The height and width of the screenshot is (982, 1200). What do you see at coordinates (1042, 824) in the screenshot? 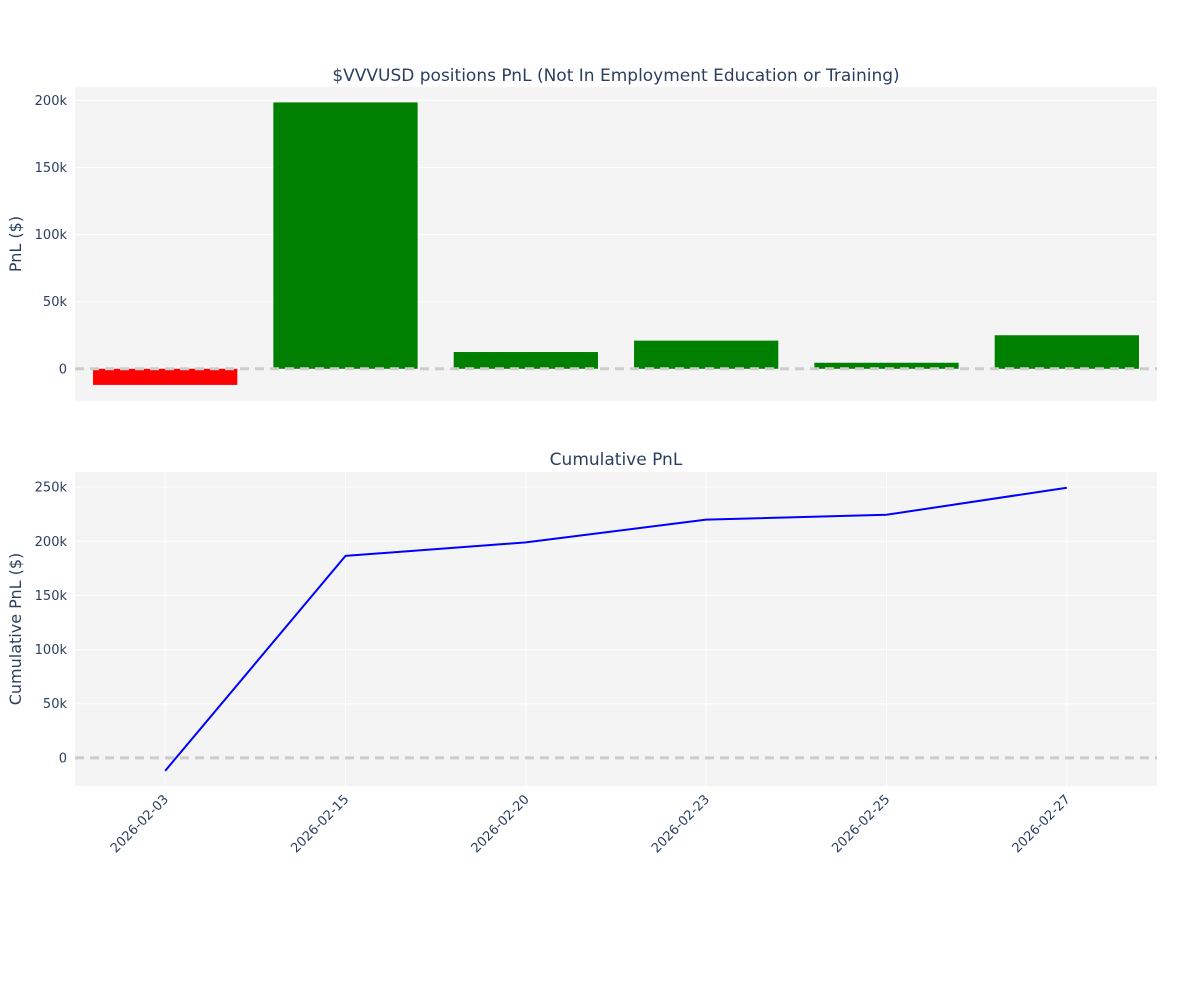
I see `x-tick-label: 2026-02-27` at bounding box center [1042, 824].